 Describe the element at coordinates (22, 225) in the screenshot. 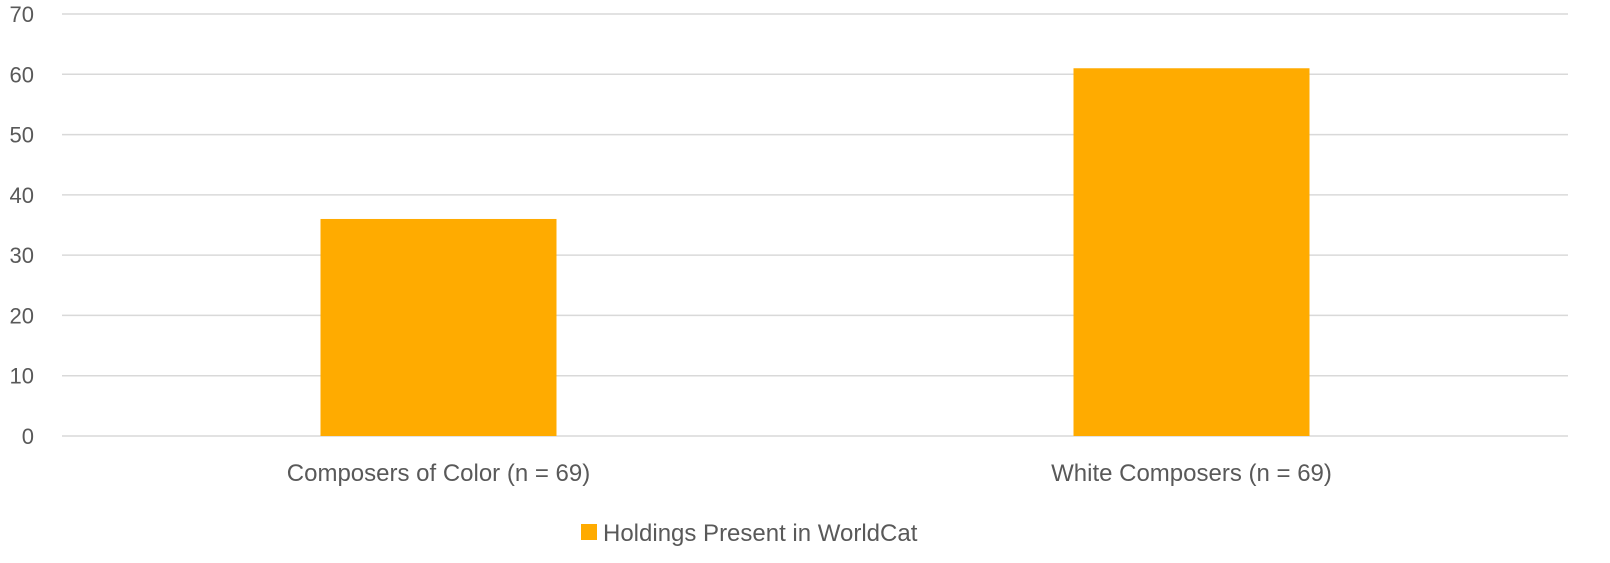

I see `y-axis: 0 10 20 30 40 50 60 70` at that location.